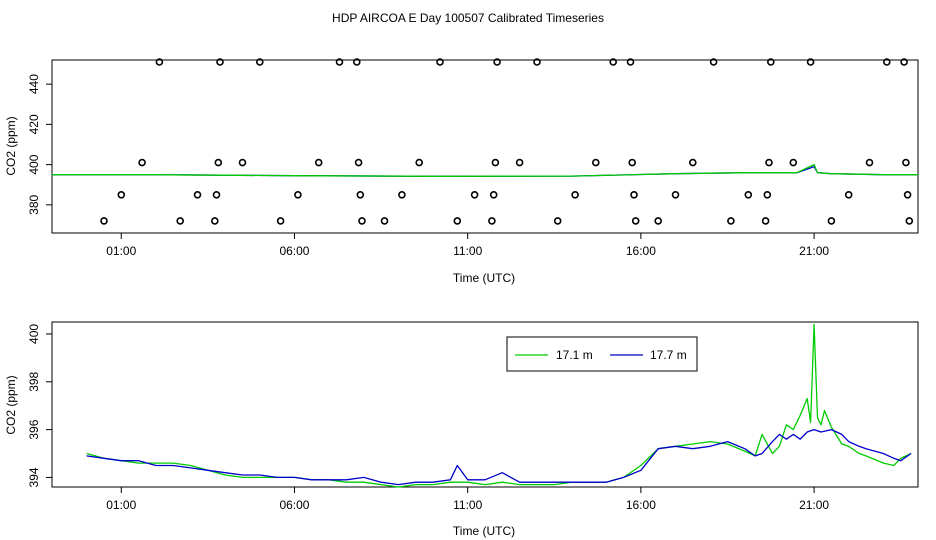  Describe the element at coordinates (814, 505) in the screenshot. I see `x-tick-label-2: 21:00` at that location.